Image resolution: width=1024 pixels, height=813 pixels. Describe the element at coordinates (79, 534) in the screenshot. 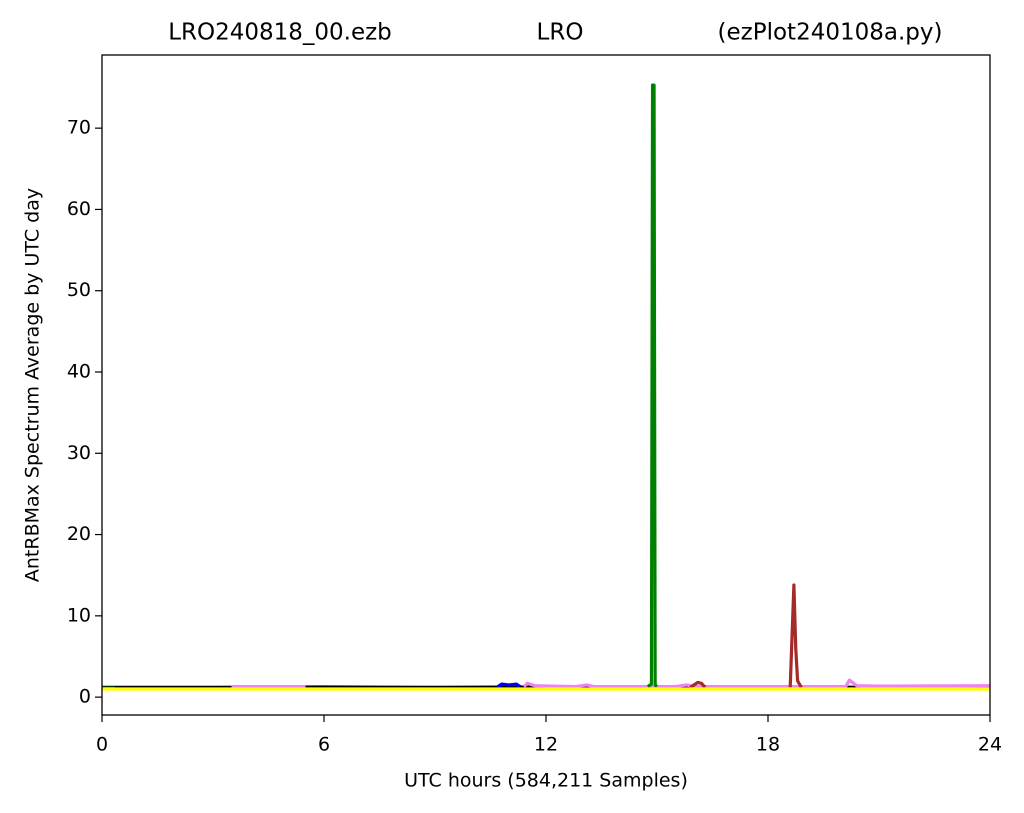

I see `y-tick-label: 20` at that location.